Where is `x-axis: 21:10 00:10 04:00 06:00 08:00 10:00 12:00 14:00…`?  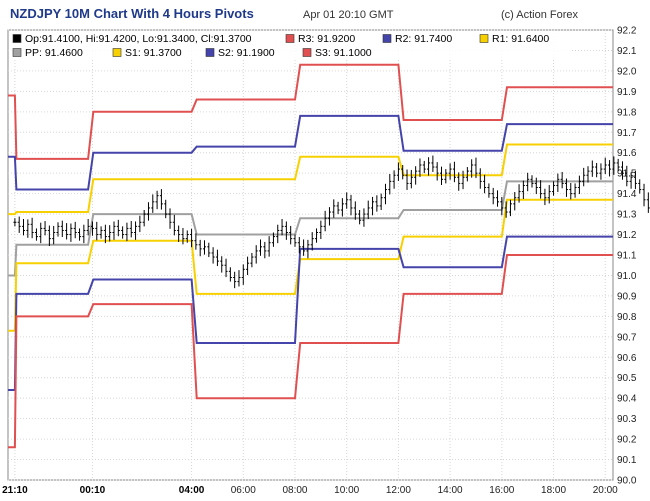 x-axis: 21:10 00:10 04:00 06:00 08:00 10:00 12:00 14:00… is located at coordinates (310, 490).